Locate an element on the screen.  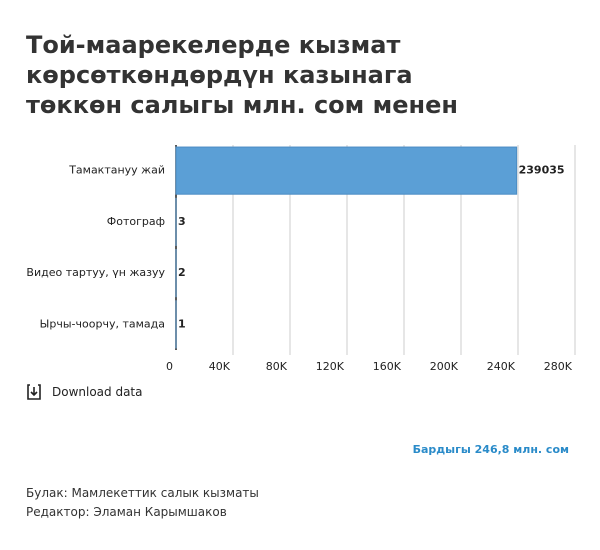
y-tick-label: Ырчы-чоорчу, тамада is located at coordinates (102, 323).